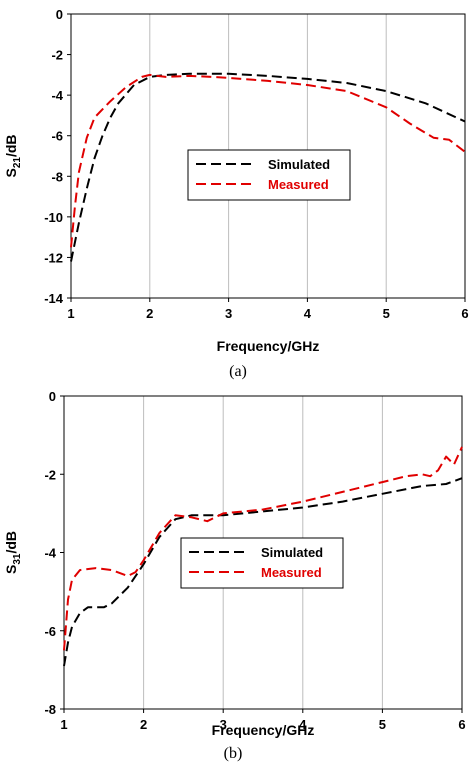 The image size is (473, 773). What do you see at coordinates (13, 552) in the screenshot?
I see `y-axis-title: S31/dB` at bounding box center [13, 552].